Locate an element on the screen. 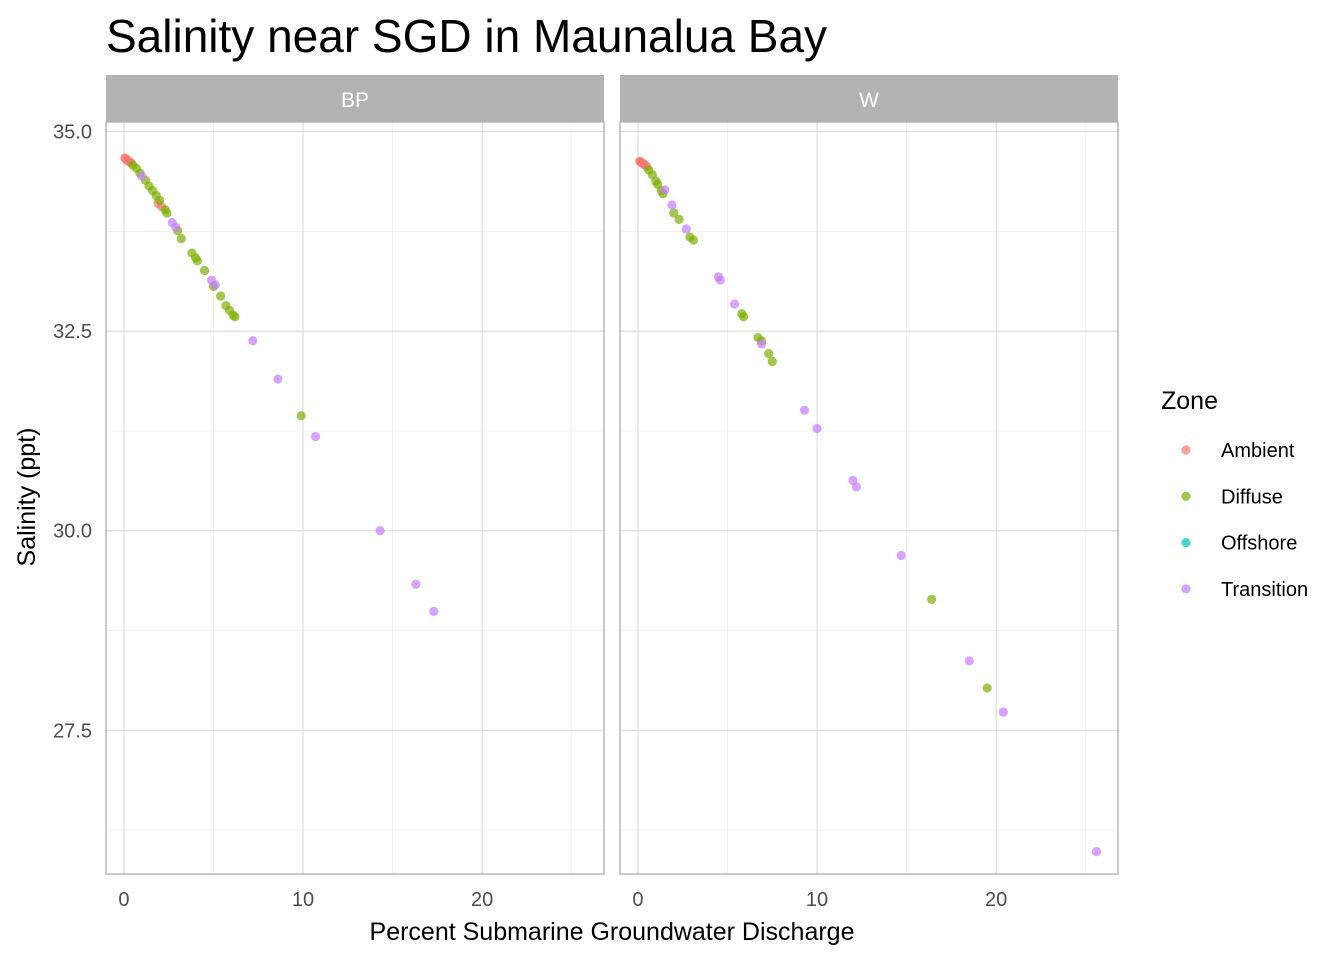  legend-label: Diffuse is located at coordinates (1252, 497).